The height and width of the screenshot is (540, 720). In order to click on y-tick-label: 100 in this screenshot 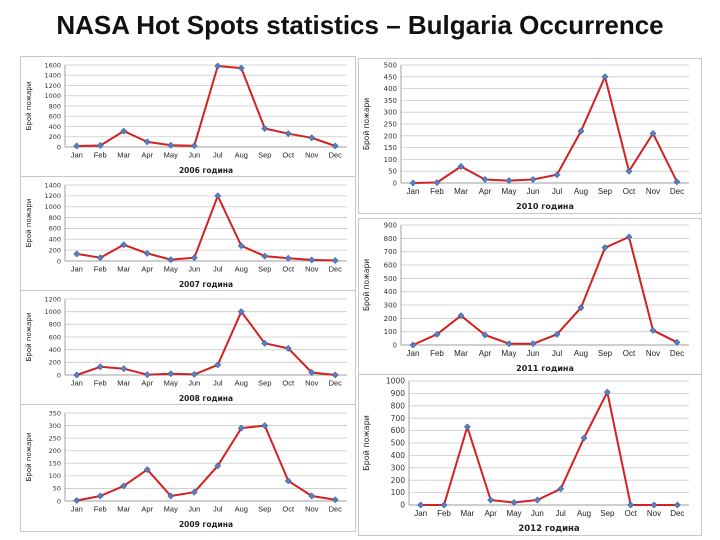, I will do `click(390, 332)`.